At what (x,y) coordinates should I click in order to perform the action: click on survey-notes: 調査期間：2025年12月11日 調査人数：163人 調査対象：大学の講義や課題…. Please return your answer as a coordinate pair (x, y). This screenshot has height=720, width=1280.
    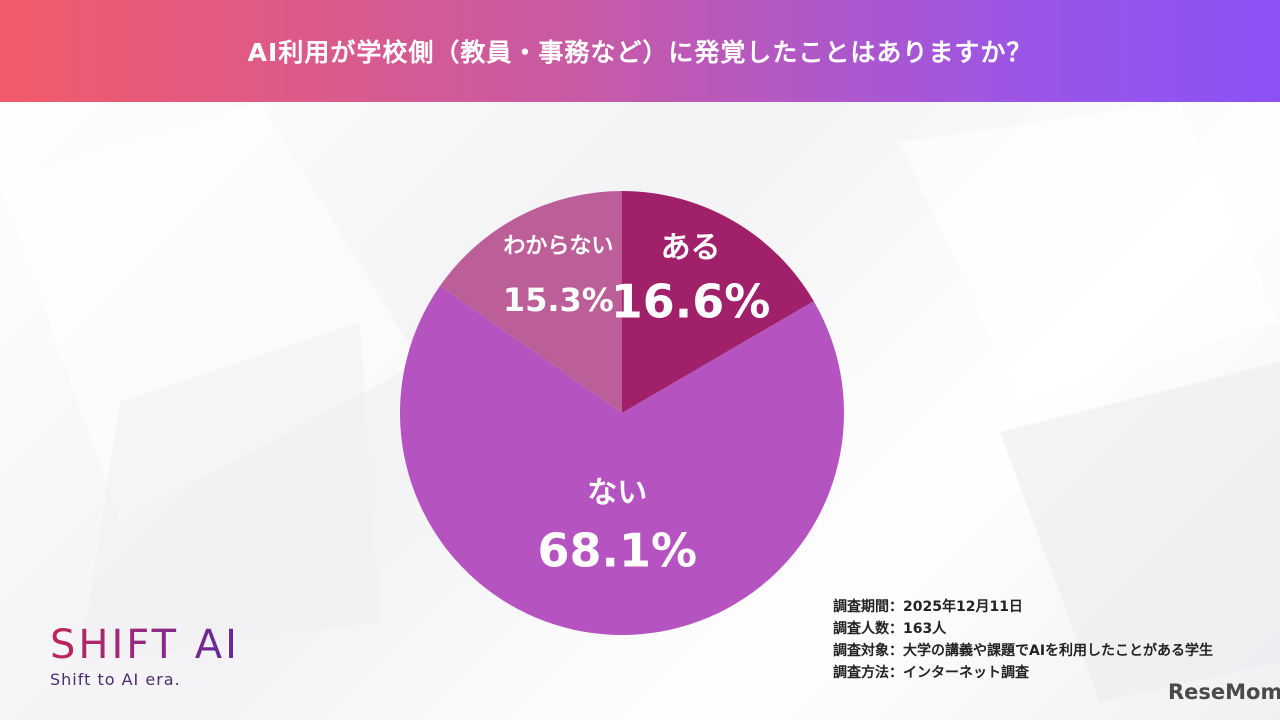
    Looking at the image, I should click on (1023, 640).